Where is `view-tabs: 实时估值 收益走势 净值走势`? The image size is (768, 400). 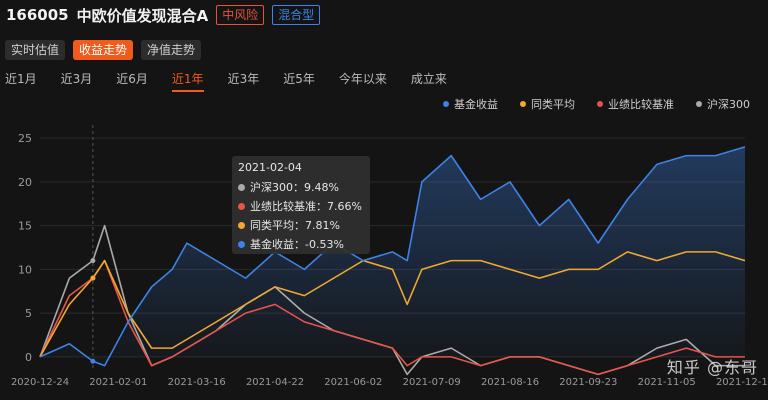 view-tabs: 实时估值 收益走势 净值走势 is located at coordinates (103, 50).